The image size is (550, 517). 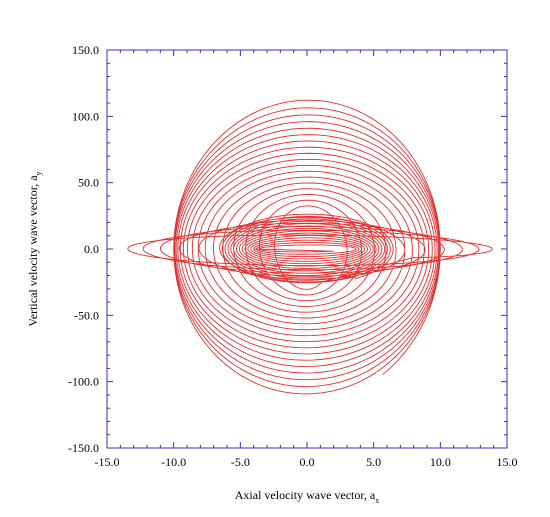 I want to click on y-tick-label: 150.0, so click(x=85, y=50).